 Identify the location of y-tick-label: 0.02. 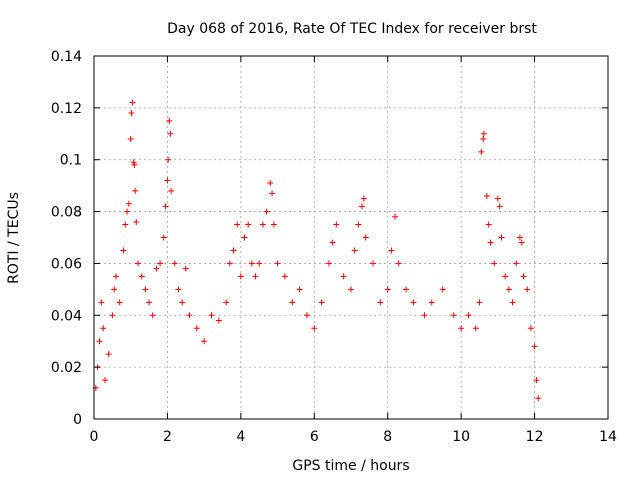
(66, 368).